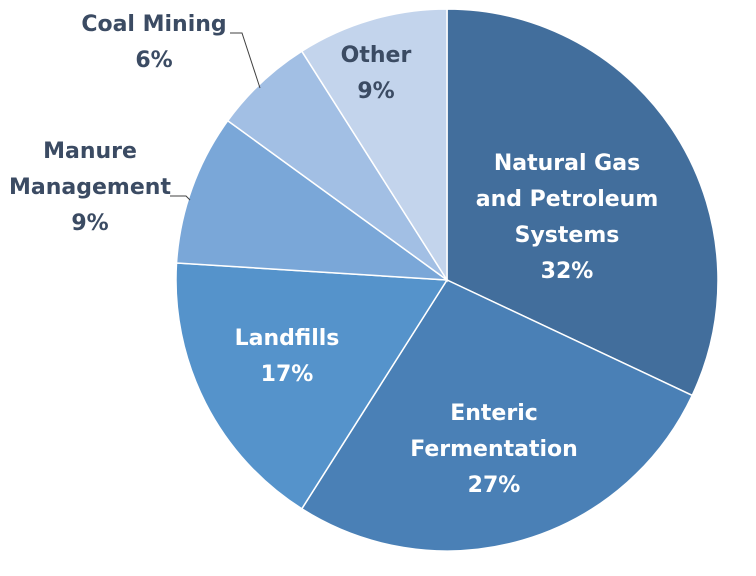 This screenshot has height=576, width=756. Describe the element at coordinates (494, 449) in the screenshot. I see `slice-category-label: Fermentation` at that location.